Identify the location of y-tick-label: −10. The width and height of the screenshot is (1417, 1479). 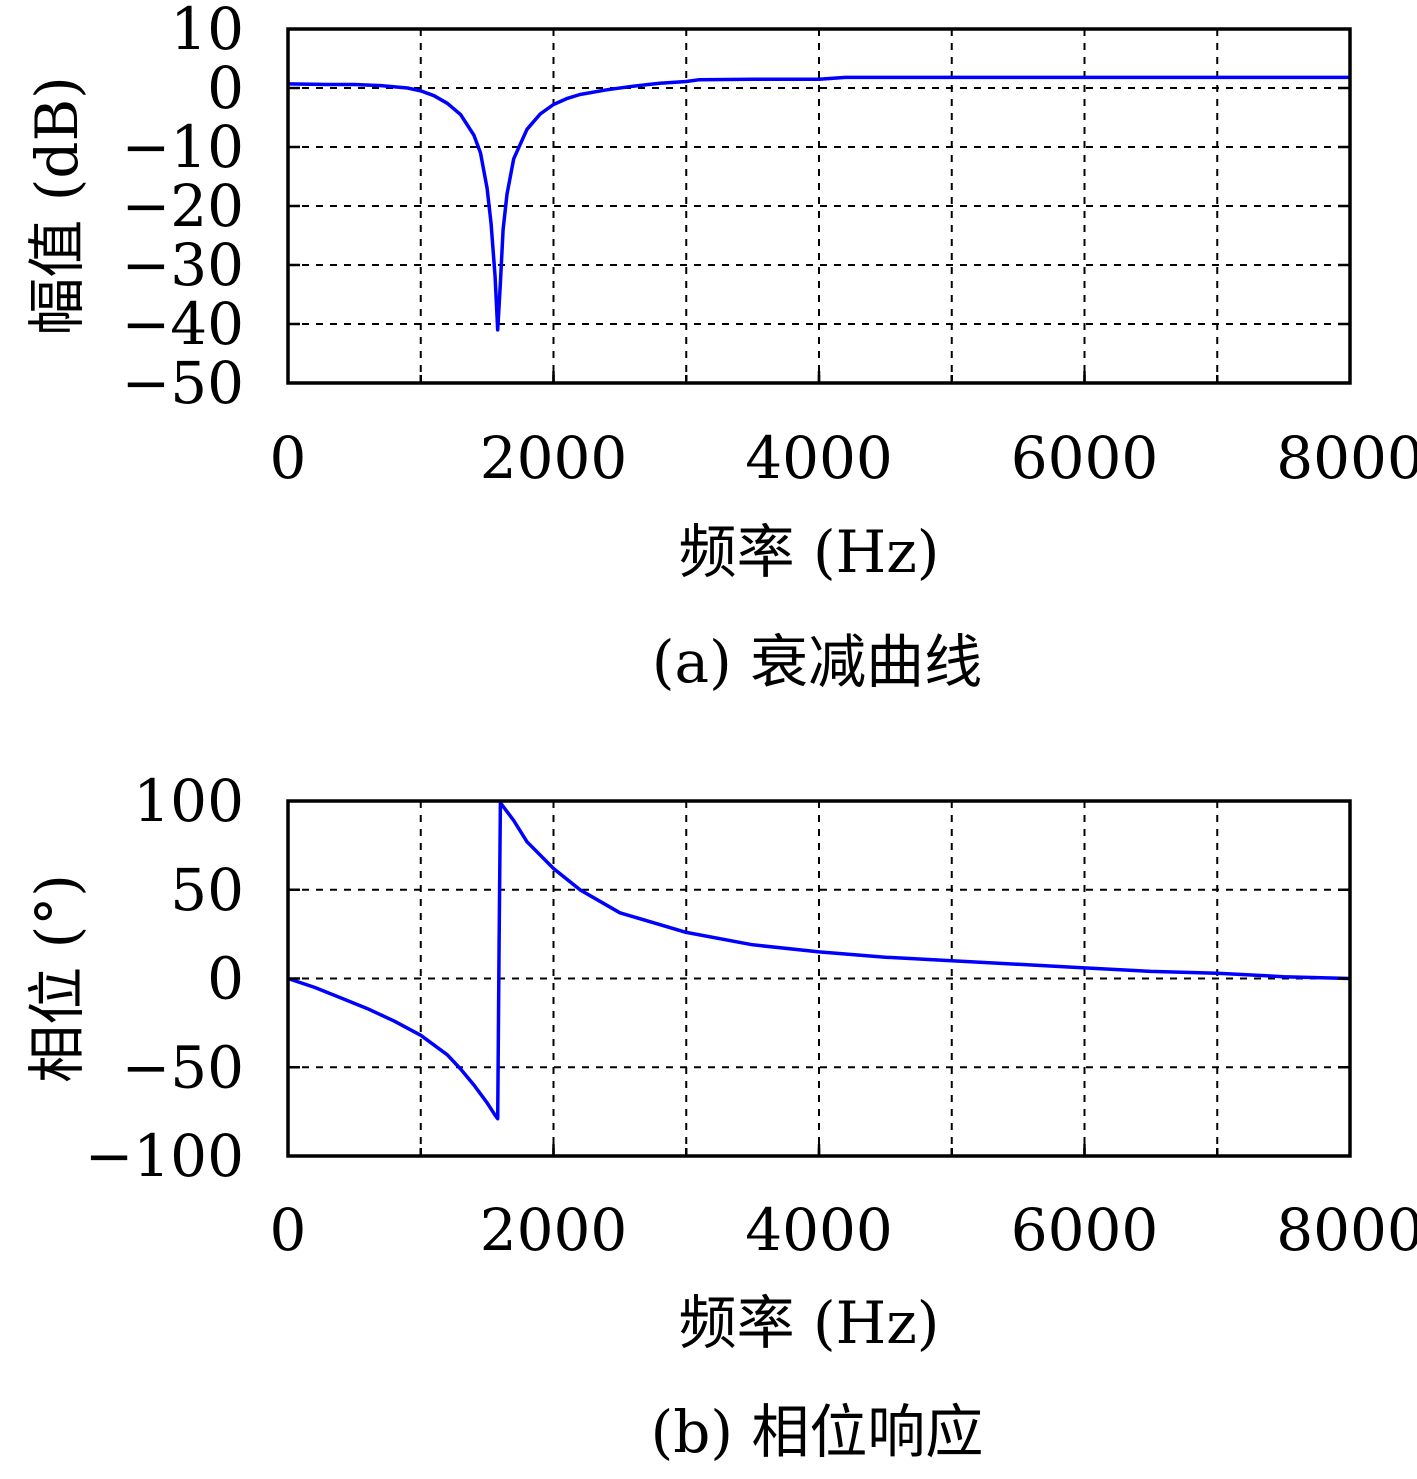
(183, 147).